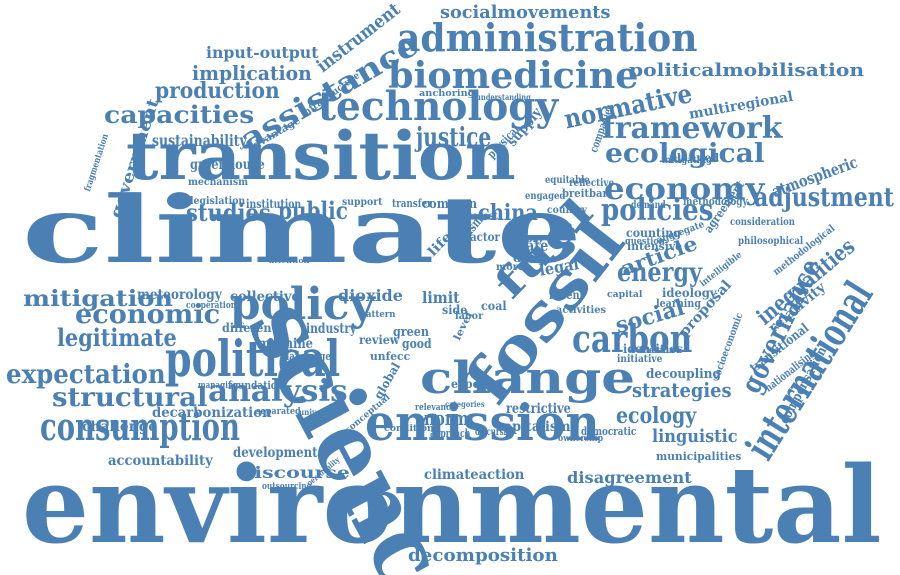 Image resolution: width=900 pixels, height=575 pixels. Describe the element at coordinates (503, 97) in the screenshot. I see `word-understanding: understanding` at that location.